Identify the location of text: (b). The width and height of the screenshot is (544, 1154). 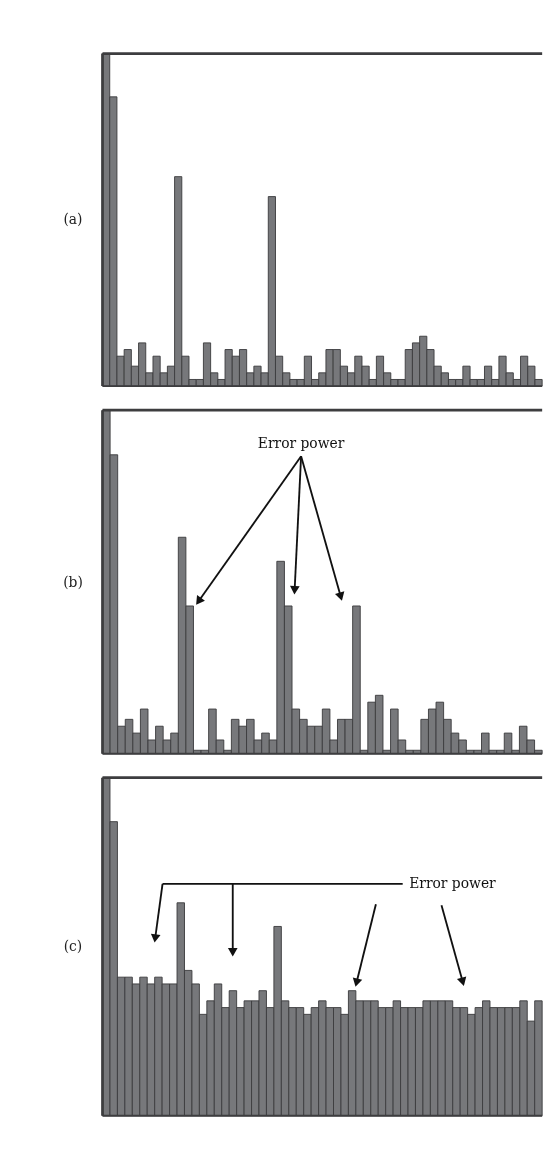
(73, 581).